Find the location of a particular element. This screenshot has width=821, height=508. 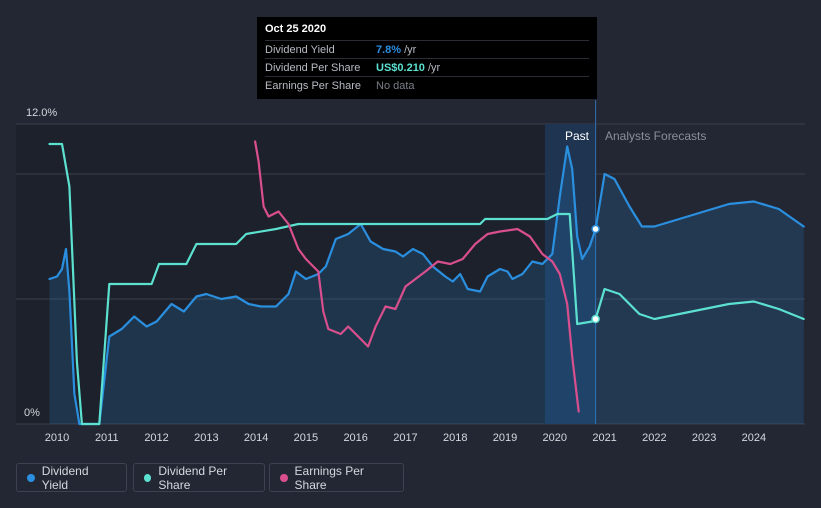

tooltip-label: Earnings Per Share is located at coordinates (313, 85).